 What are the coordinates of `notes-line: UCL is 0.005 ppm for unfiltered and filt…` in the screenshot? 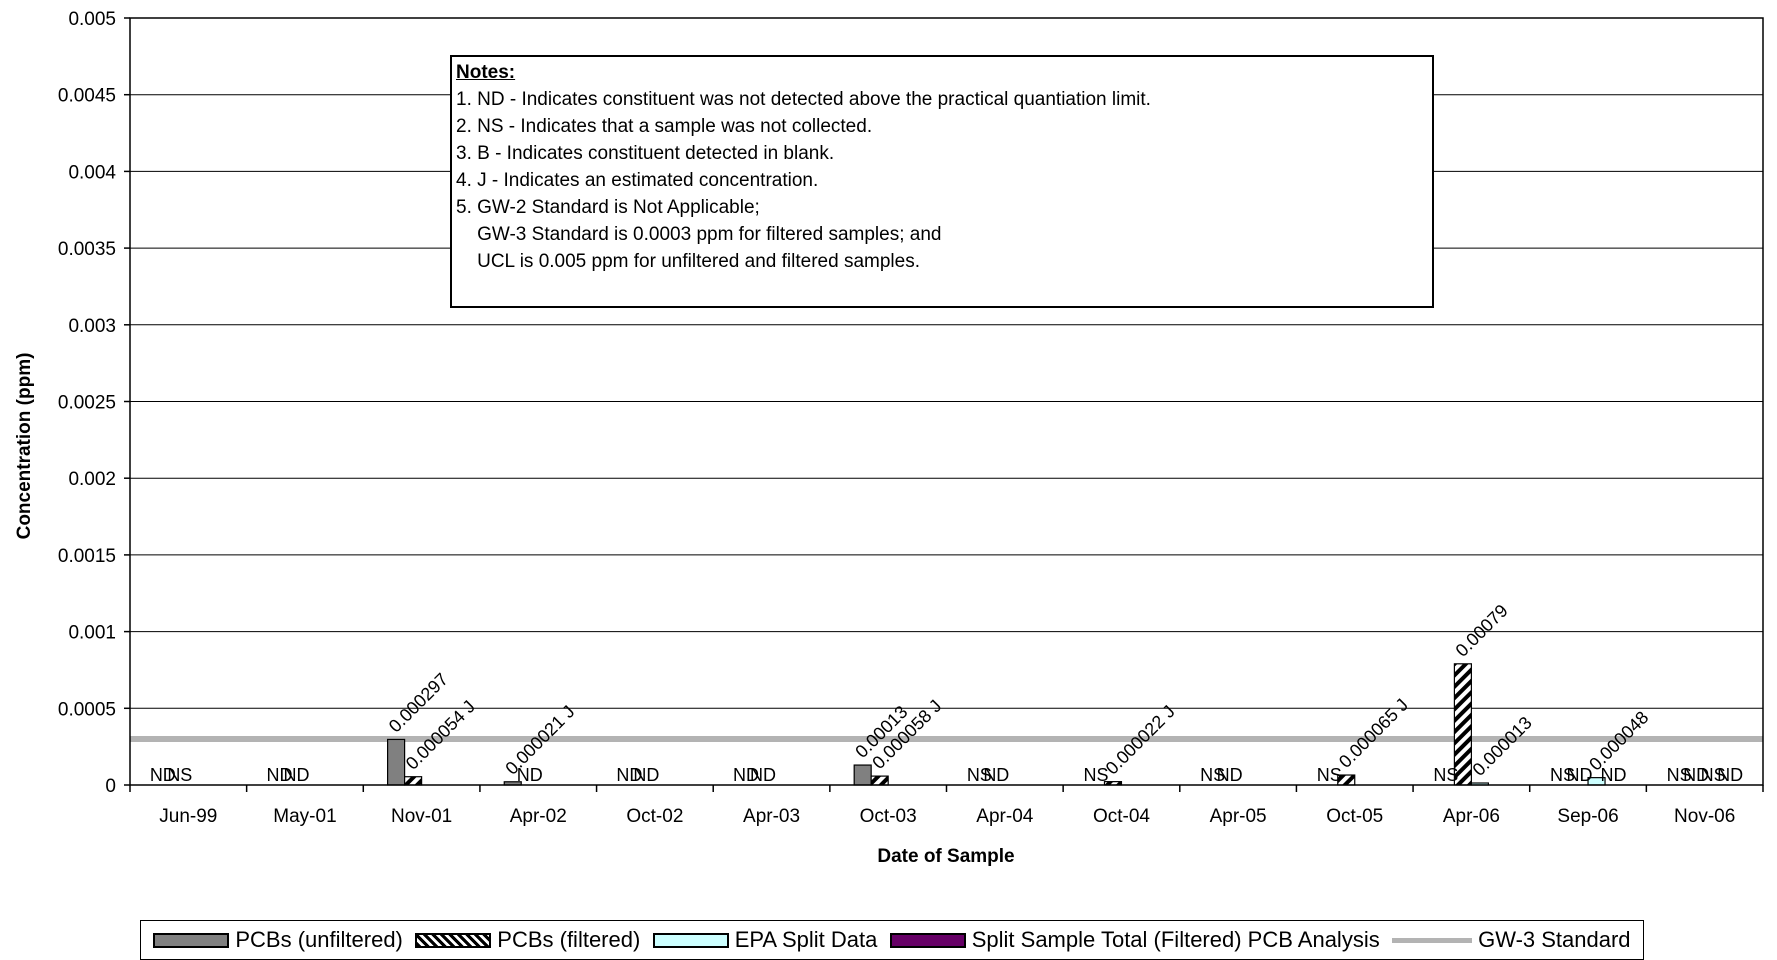 It's located at (688, 261).